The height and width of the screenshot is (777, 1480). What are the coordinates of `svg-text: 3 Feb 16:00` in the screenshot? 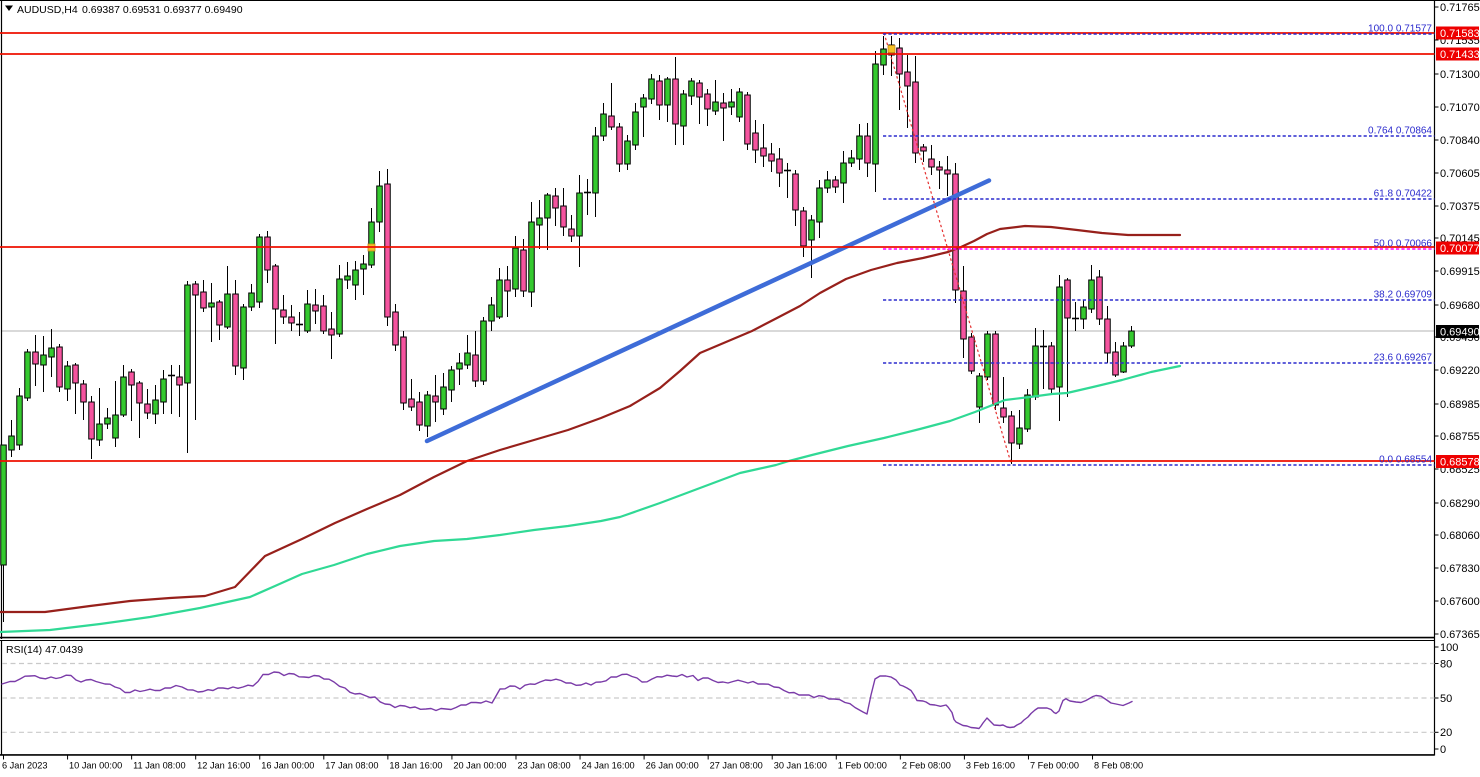 It's located at (990, 766).